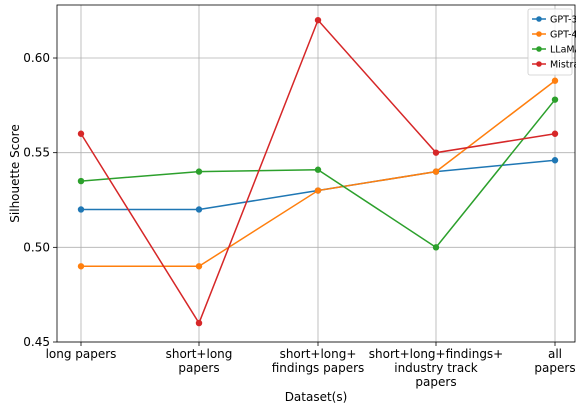  I want to click on x-tick-label: findings papers, so click(318, 368).